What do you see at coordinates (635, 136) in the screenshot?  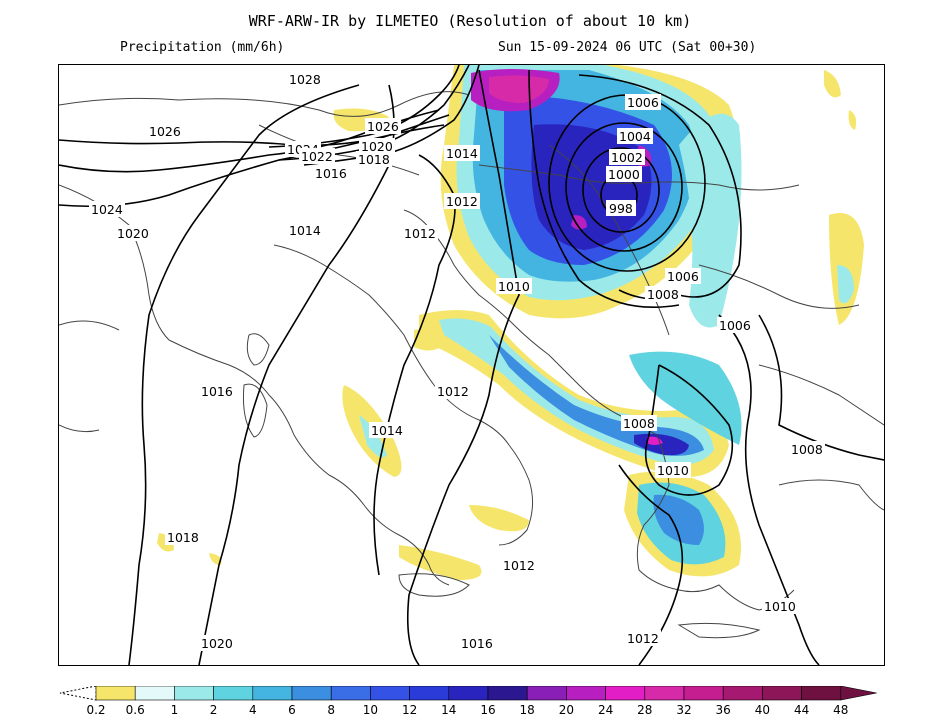 I see `isobar-label: 1004` at bounding box center [635, 136].